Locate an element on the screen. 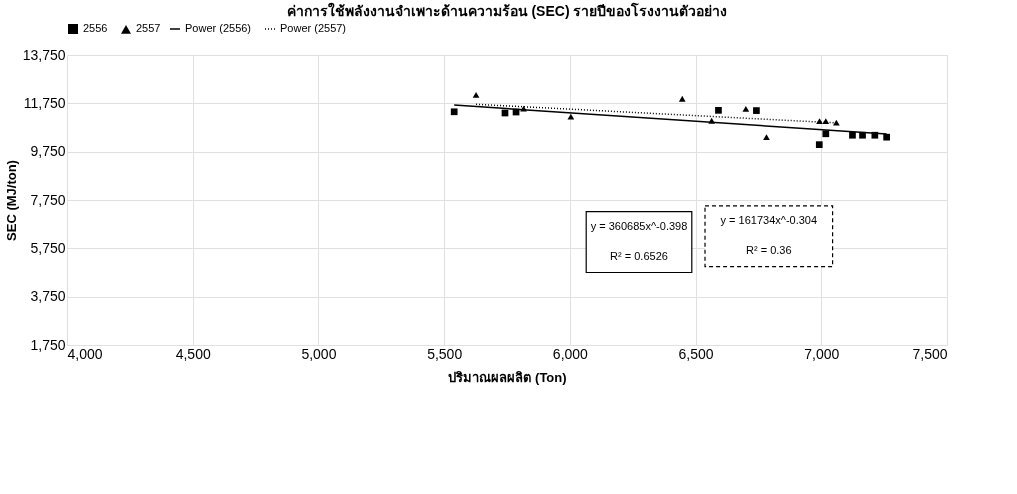 The image size is (1017, 494). legend-label: 2556 is located at coordinates (95, 28).